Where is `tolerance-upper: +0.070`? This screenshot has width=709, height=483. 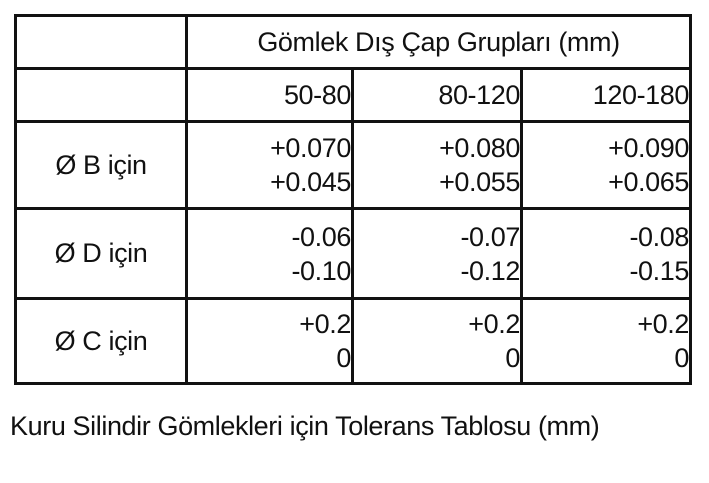
tolerance-upper: +0.070 is located at coordinates (310, 148).